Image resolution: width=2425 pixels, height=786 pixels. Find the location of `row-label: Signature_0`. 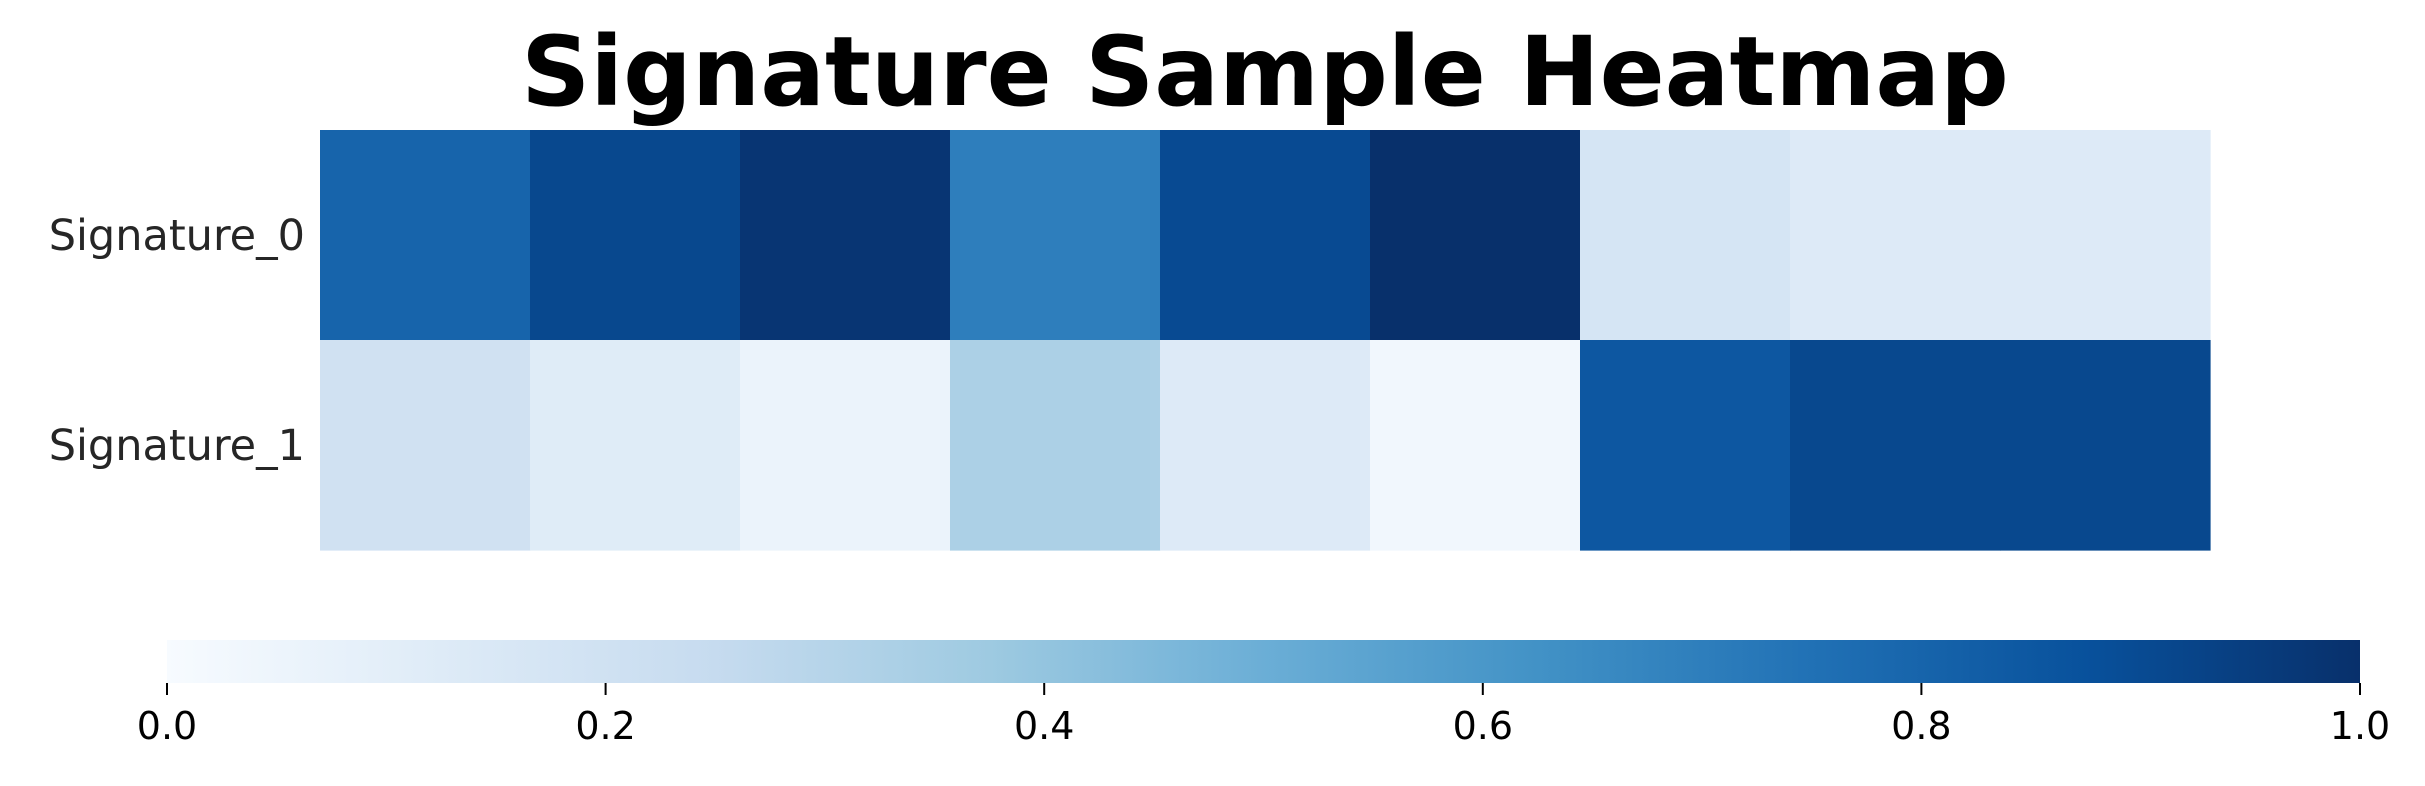

row-label: Signature_0 is located at coordinates (177, 236).